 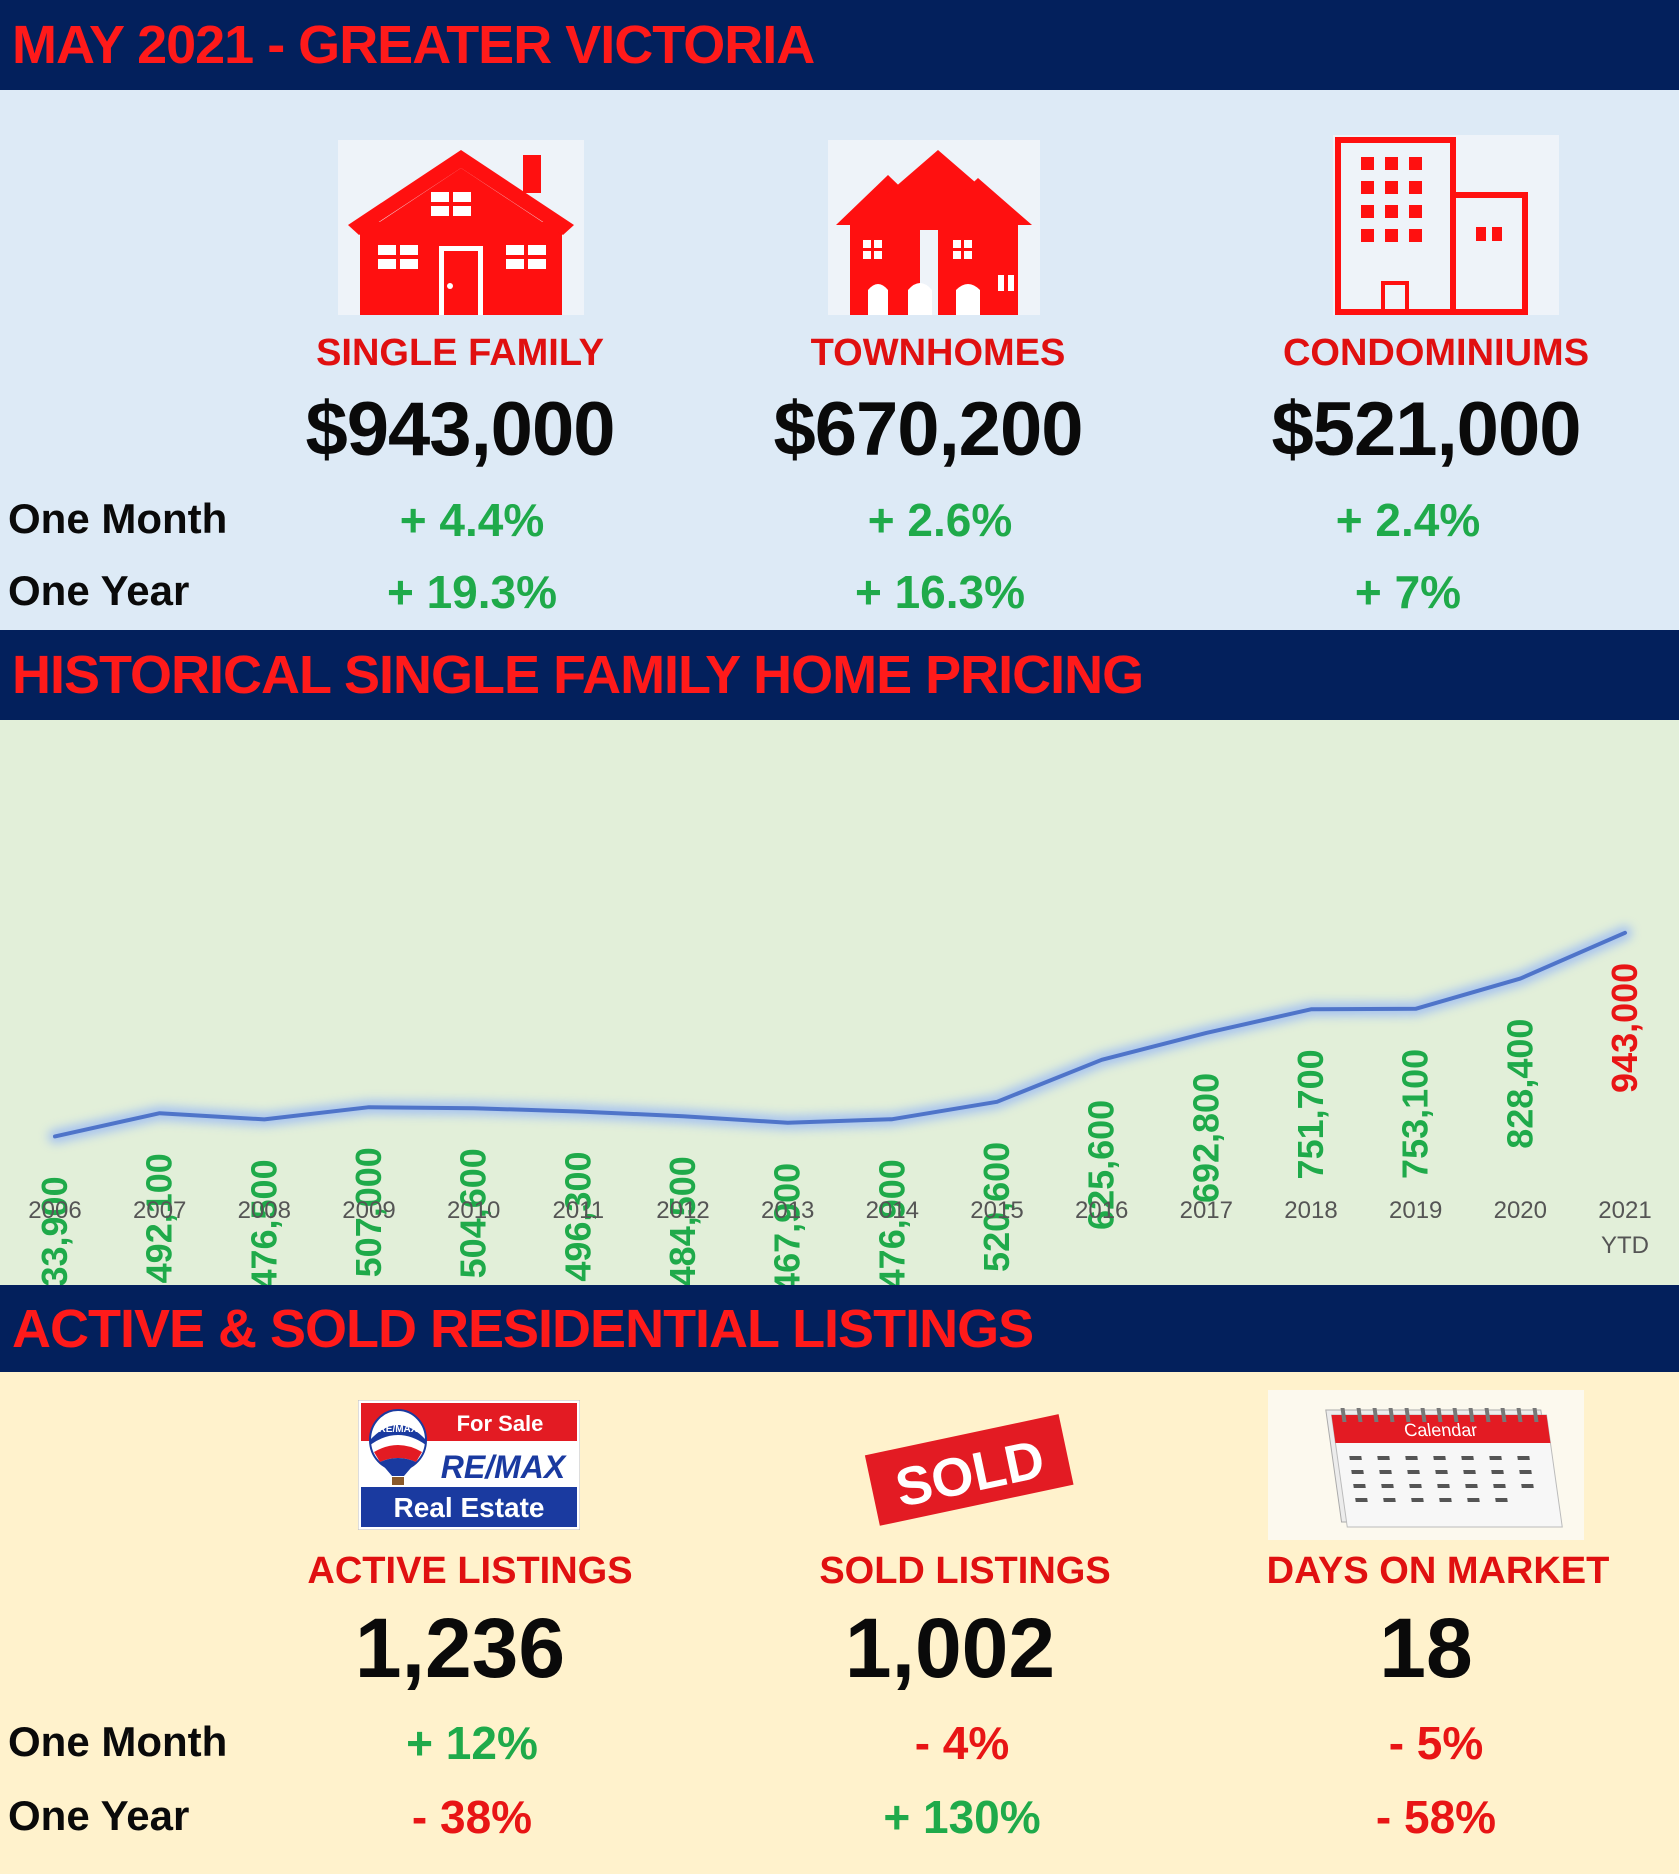 I want to click on change-year-active: - 38%, so click(x=472, y=1817).